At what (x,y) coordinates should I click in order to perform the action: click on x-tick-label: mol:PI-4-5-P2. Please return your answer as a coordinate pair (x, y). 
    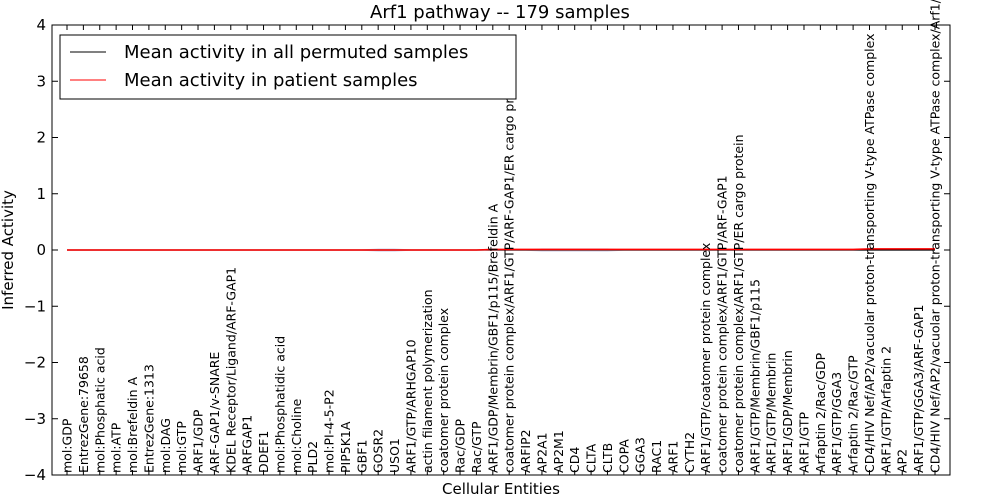
    Looking at the image, I should click on (329, 431).